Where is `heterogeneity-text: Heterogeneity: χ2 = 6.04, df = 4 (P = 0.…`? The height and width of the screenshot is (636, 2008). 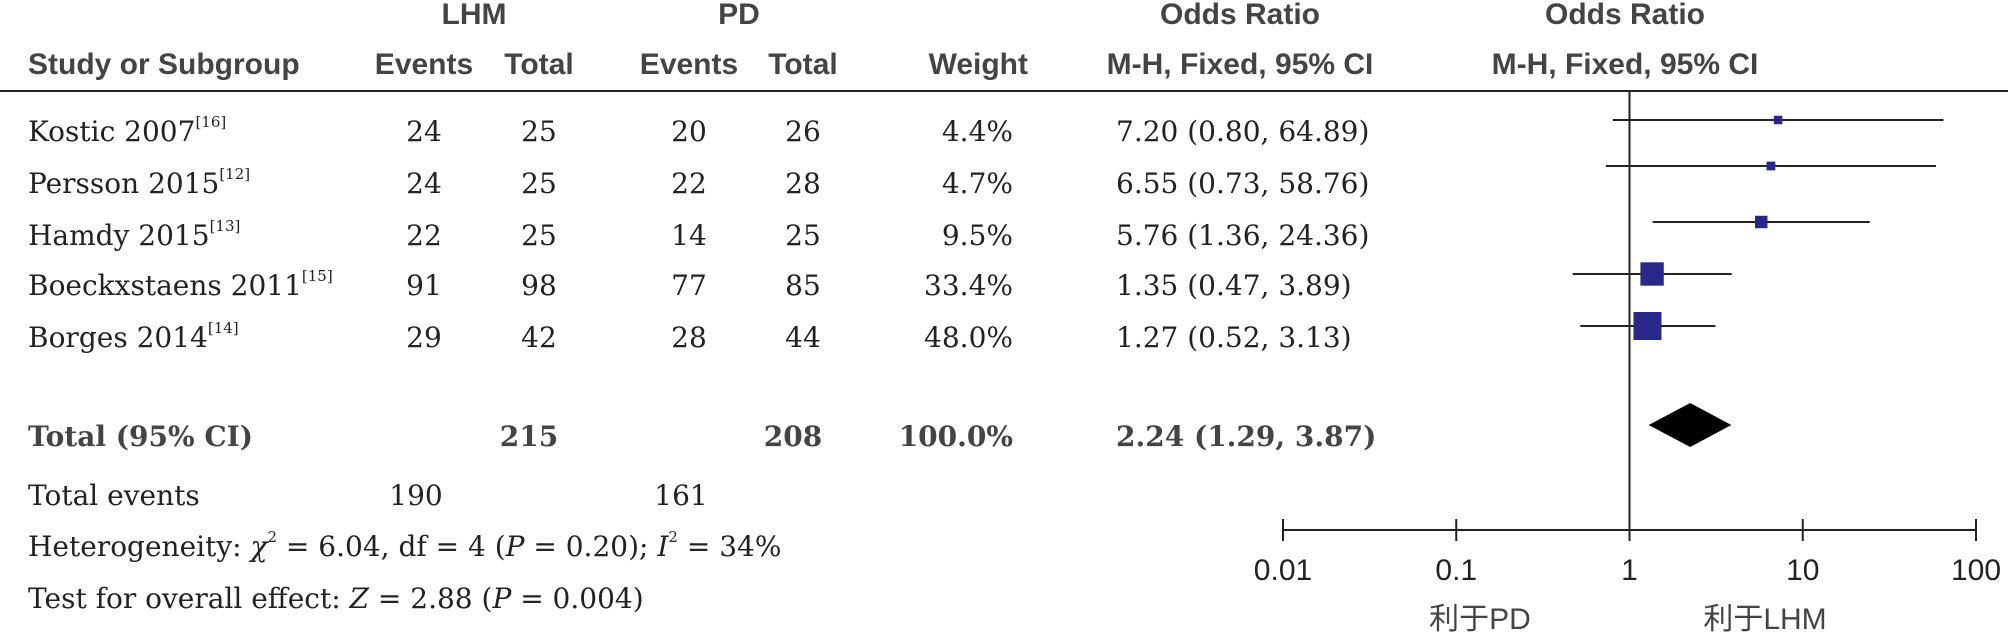
heterogeneity-text: Heterogeneity: χ2 = 6.04, df = 4 (P = 0.… is located at coordinates (405, 546).